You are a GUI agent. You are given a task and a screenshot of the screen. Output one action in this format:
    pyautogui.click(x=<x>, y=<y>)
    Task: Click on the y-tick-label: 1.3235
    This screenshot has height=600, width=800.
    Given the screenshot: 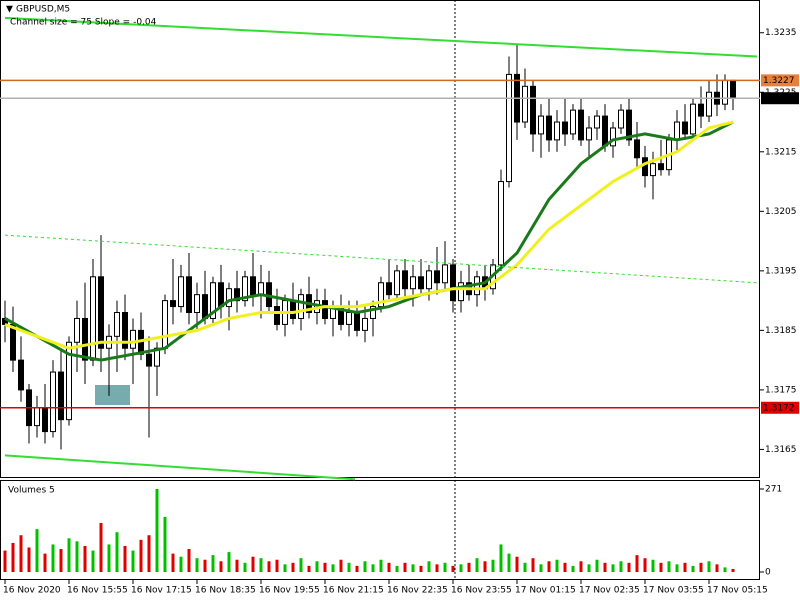 What is the action you would take?
    pyautogui.click(x=781, y=33)
    